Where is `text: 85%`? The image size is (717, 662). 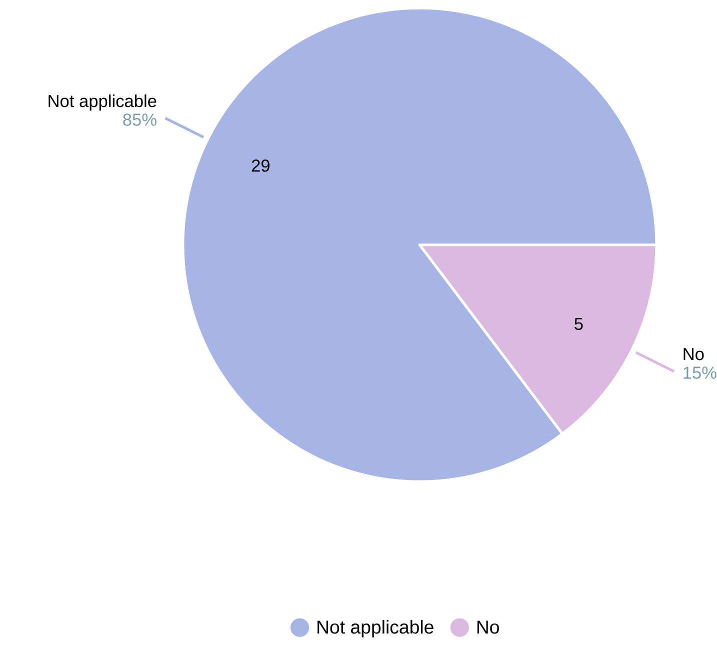 text: 85% is located at coordinates (139, 120).